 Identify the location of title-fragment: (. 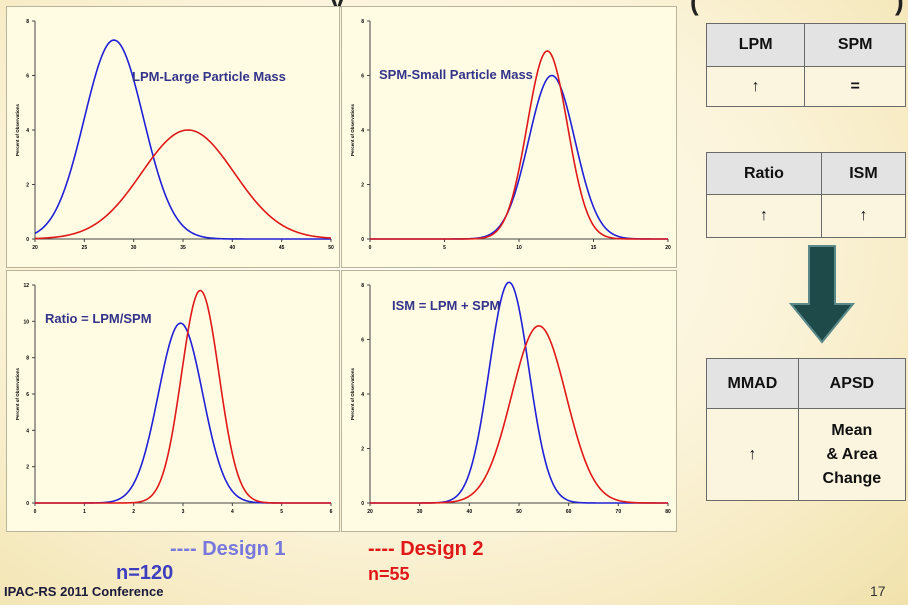
(694, 8).